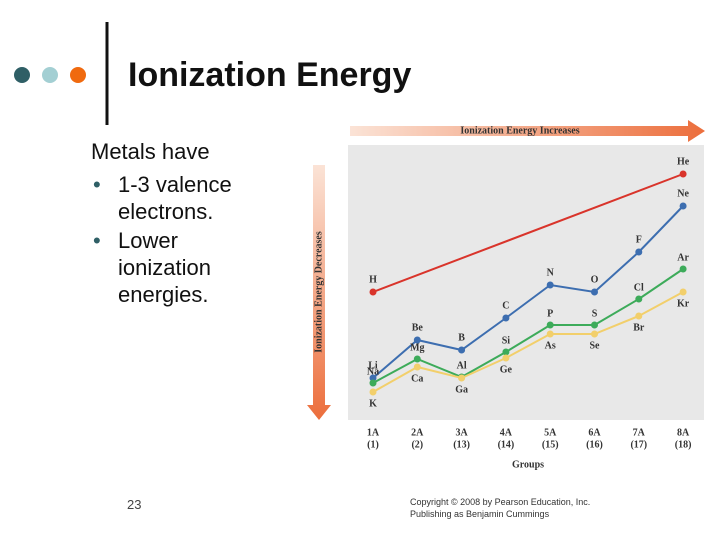 The width and height of the screenshot is (720, 540). I want to click on point-label: Na, so click(373, 371).